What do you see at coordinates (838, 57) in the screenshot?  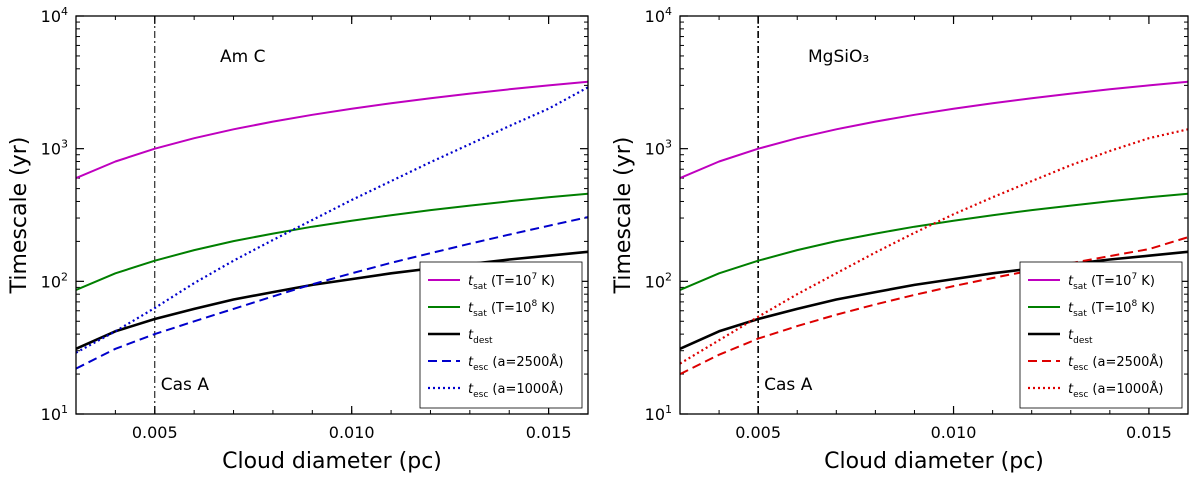 I see `panel-label: MgSiO₃` at bounding box center [838, 57].